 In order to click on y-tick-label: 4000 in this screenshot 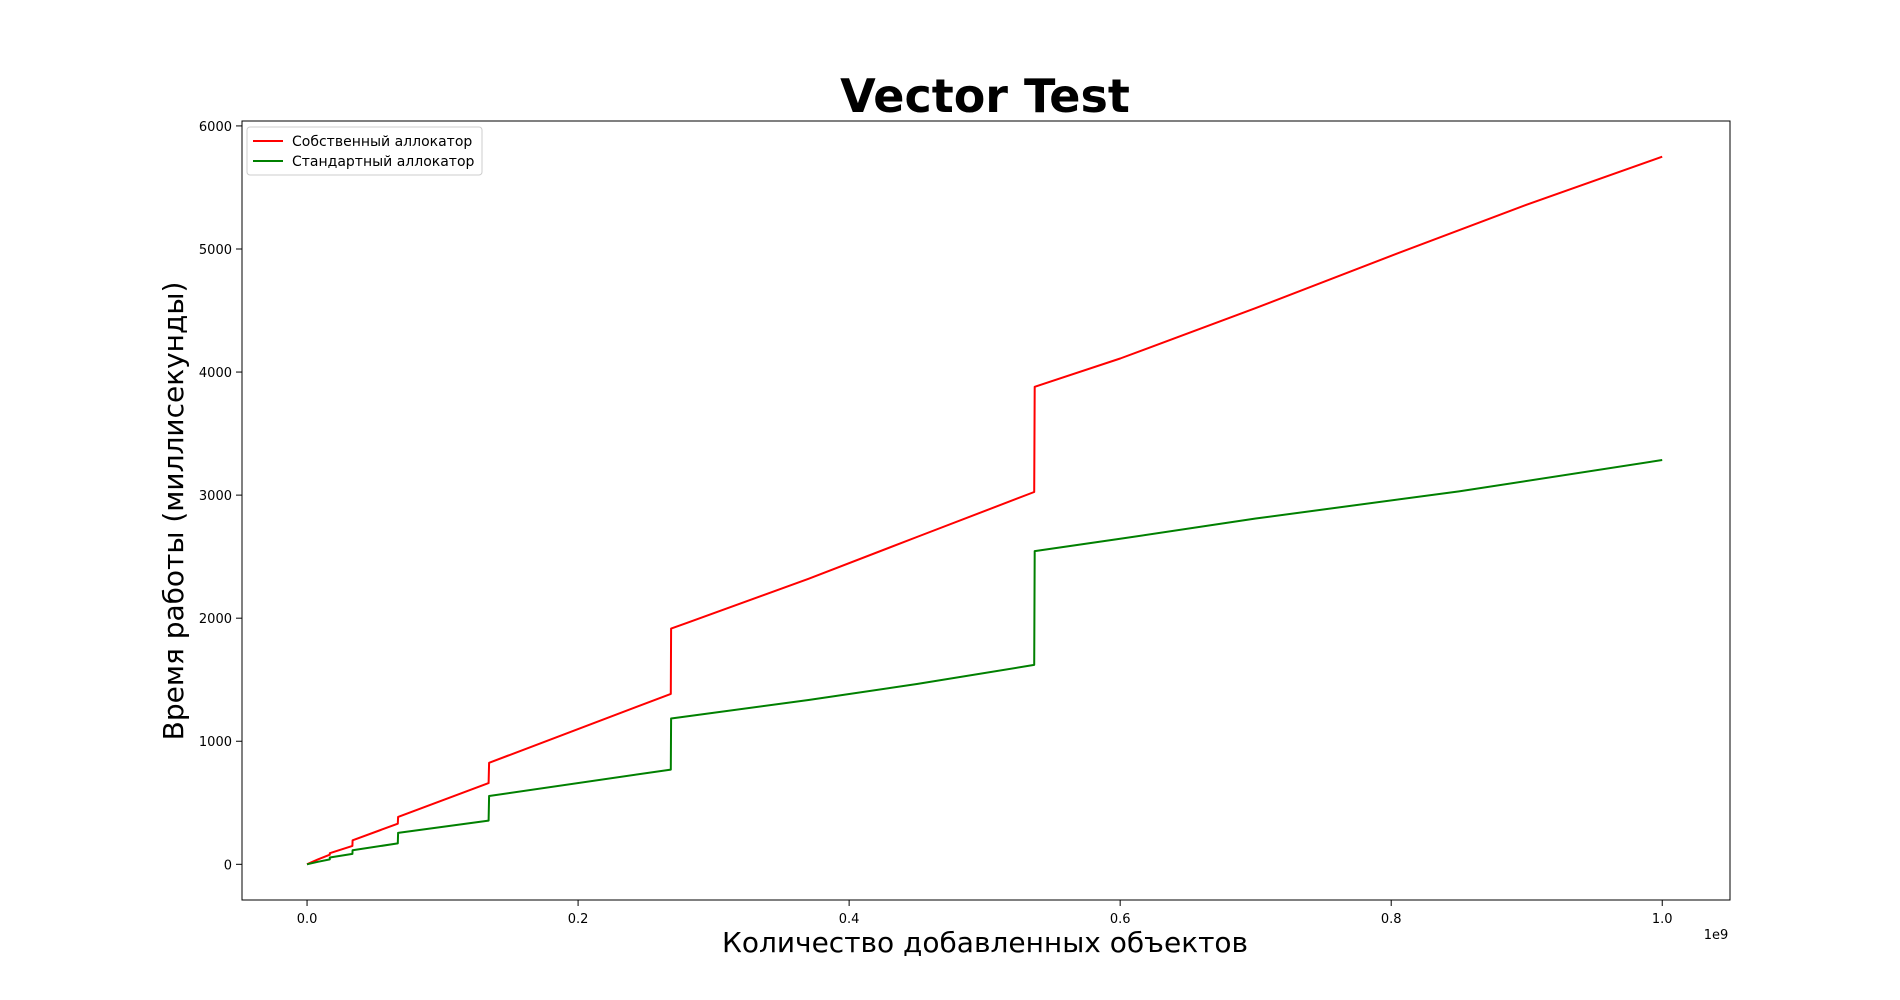, I will do `click(215, 373)`.